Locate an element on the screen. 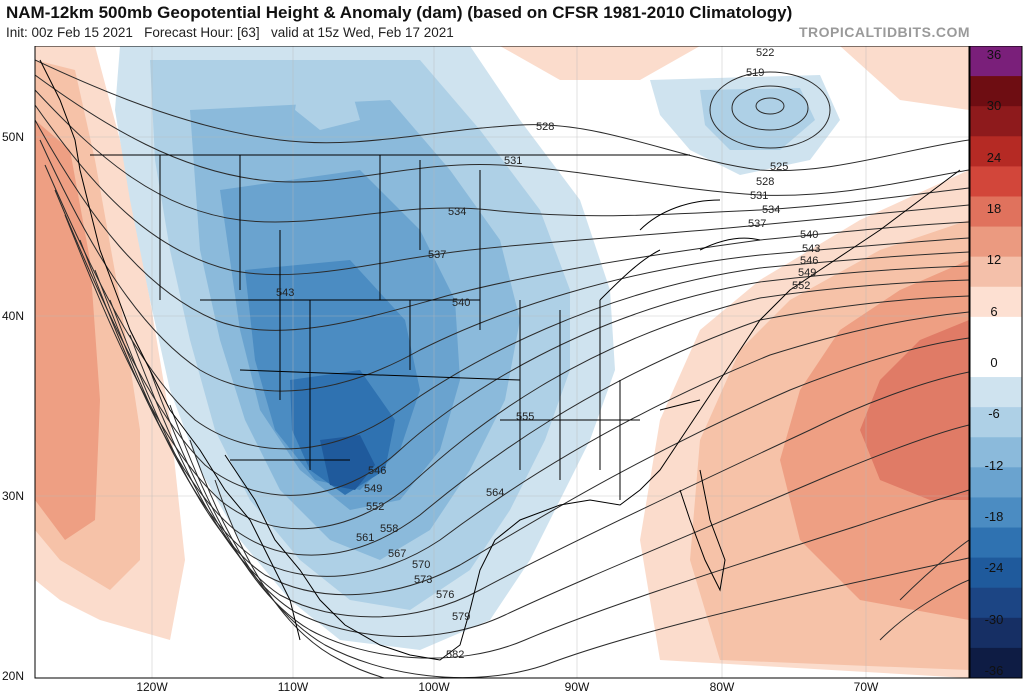 This screenshot has width=1024, height=696. contour-label: 573 is located at coordinates (423, 580).